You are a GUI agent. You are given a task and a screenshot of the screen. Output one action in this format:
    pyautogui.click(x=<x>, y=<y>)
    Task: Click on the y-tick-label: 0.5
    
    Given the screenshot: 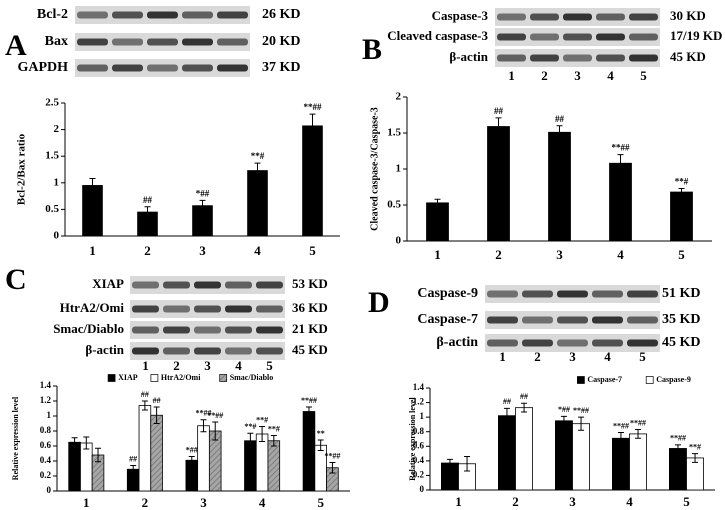 What is the action you would take?
    pyautogui.click(x=394, y=205)
    